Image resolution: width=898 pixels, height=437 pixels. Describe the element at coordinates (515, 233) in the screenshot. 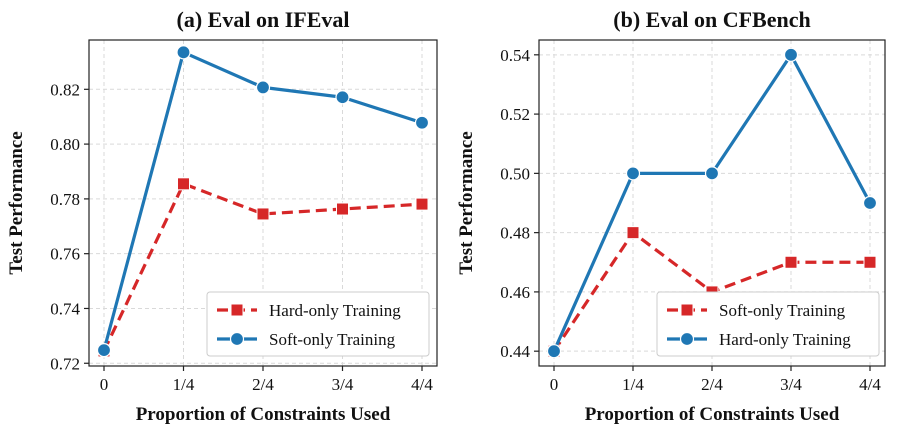

I see `y-tick-label: 0.48` at that location.